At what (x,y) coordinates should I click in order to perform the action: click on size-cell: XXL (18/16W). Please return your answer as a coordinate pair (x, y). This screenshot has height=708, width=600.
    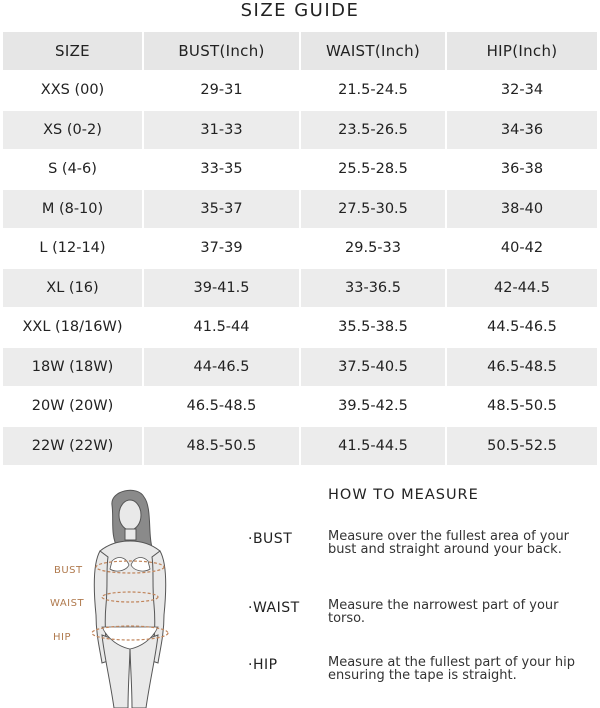
    Looking at the image, I should click on (73, 328).